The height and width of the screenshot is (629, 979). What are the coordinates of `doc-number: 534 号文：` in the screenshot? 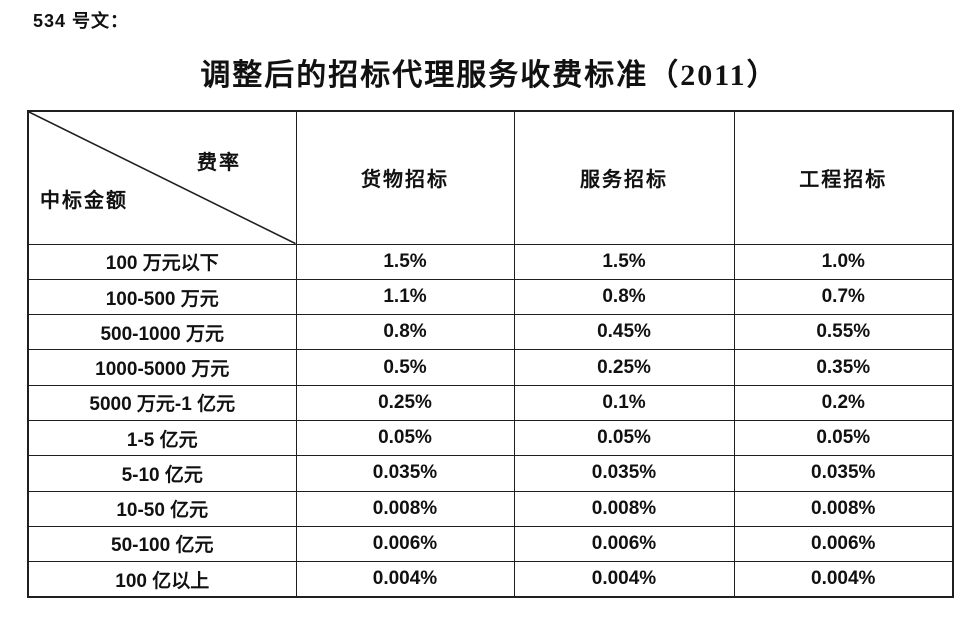 It's located at (81, 21).